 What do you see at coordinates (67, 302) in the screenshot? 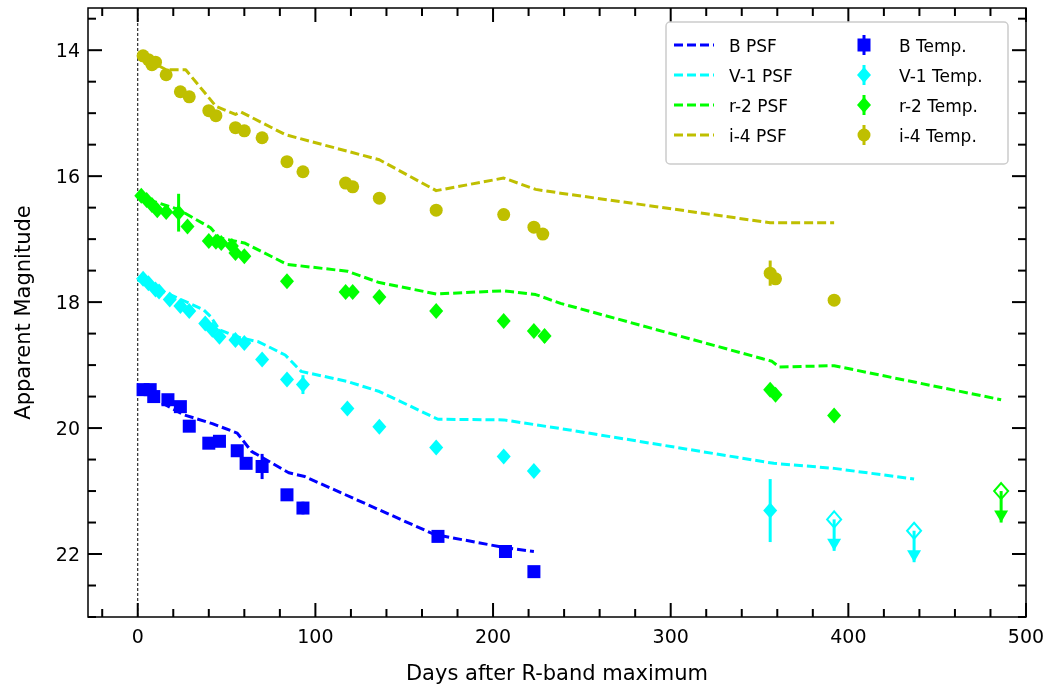
I see `y-tick-label: 18` at bounding box center [67, 302].